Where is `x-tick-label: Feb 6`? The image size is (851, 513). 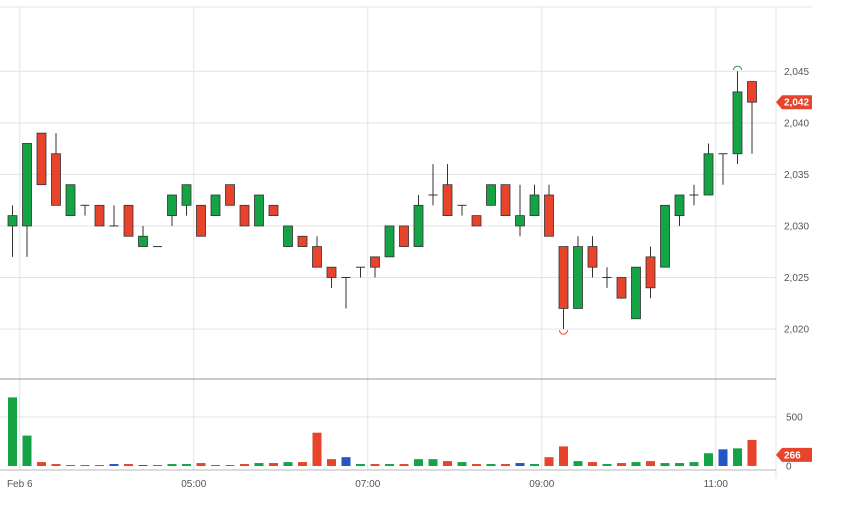
x-tick-label: Feb 6 is located at coordinates (20, 484).